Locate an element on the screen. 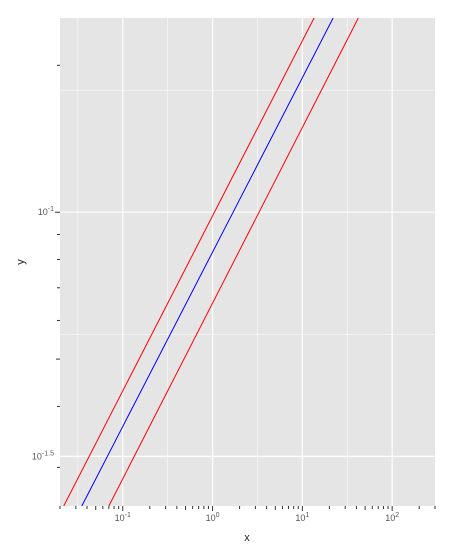  x-tick-label: 10⁻¹ is located at coordinates (123, 517).